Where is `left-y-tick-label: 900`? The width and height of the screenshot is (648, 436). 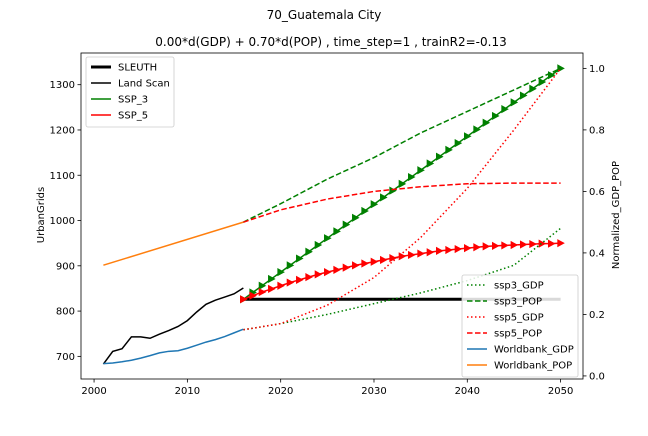 left-y-tick-label: 900 is located at coordinates (65, 266).